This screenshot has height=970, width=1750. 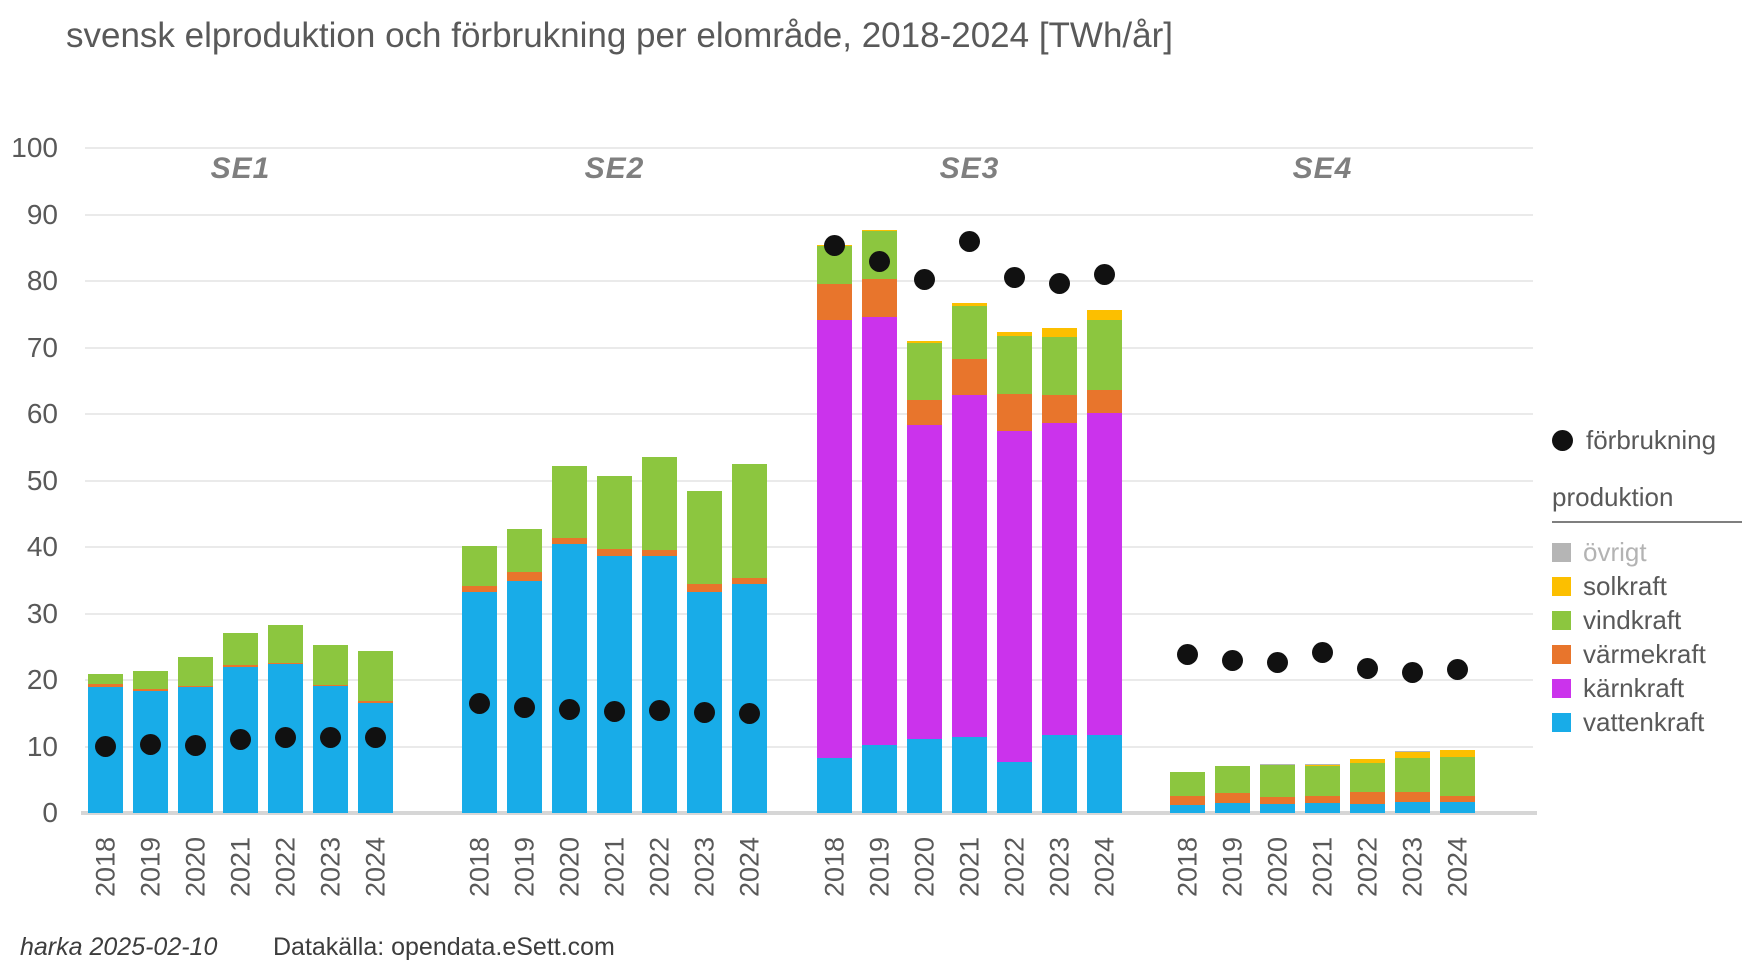 What do you see at coordinates (1644, 653) in the screenshot?
I see `legend-label-värmekraft: värmekraft` at bounding box center [1644, 653].